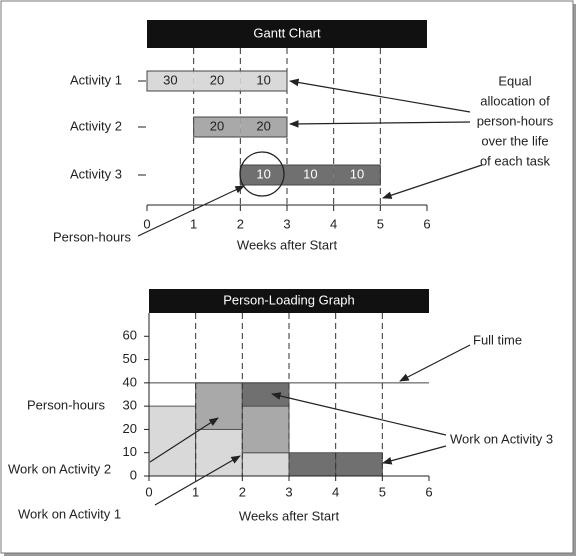  I want to click on y-tick-label: 0, so click(133, 474).